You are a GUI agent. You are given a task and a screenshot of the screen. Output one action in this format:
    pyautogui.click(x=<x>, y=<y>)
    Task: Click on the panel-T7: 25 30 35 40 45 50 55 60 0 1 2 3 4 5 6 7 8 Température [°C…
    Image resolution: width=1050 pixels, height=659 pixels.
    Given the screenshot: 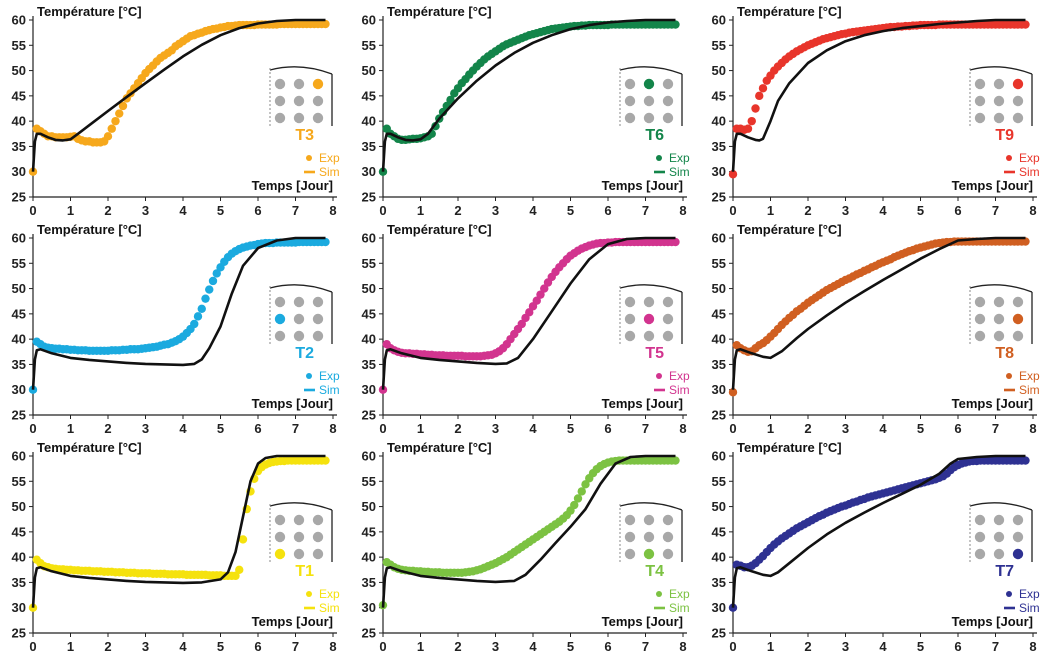 What is the action you would take?
    pyautogui.click(x=875, y=545)
    